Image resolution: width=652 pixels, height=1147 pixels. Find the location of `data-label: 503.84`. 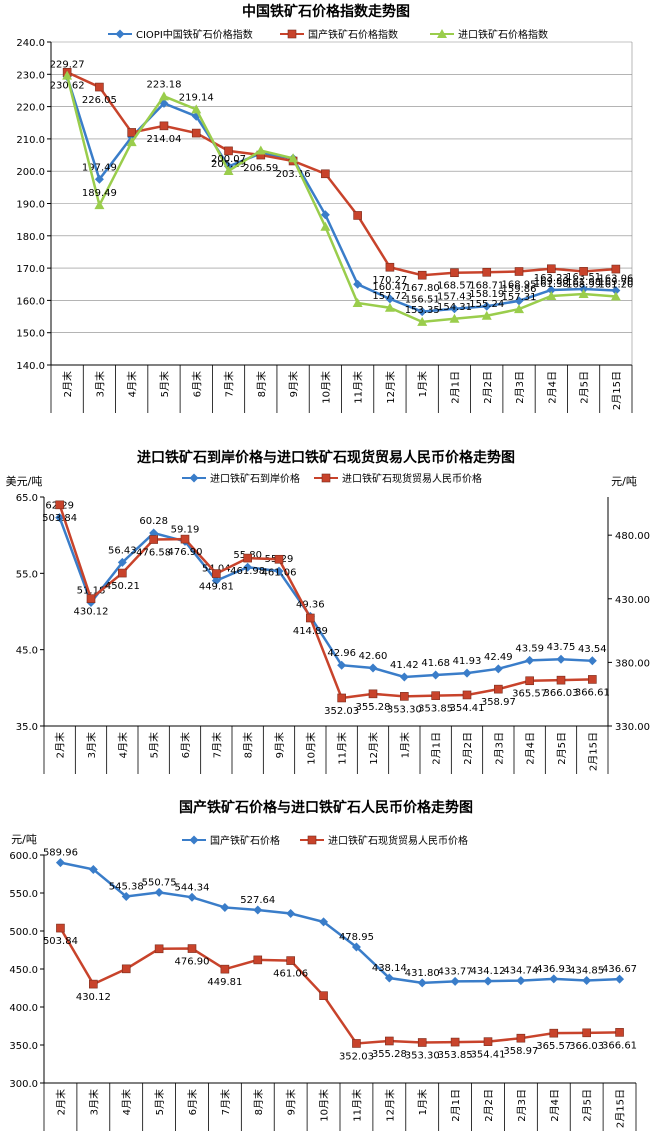

data-label: 503.84 is located at coordinates (59, 518).